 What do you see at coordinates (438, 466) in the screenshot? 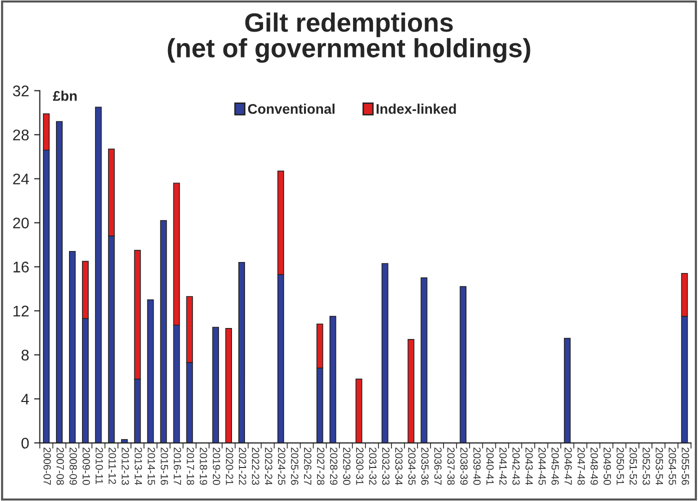
I see `x-tick-label: 2036-37` at bounding box center [438, 466].